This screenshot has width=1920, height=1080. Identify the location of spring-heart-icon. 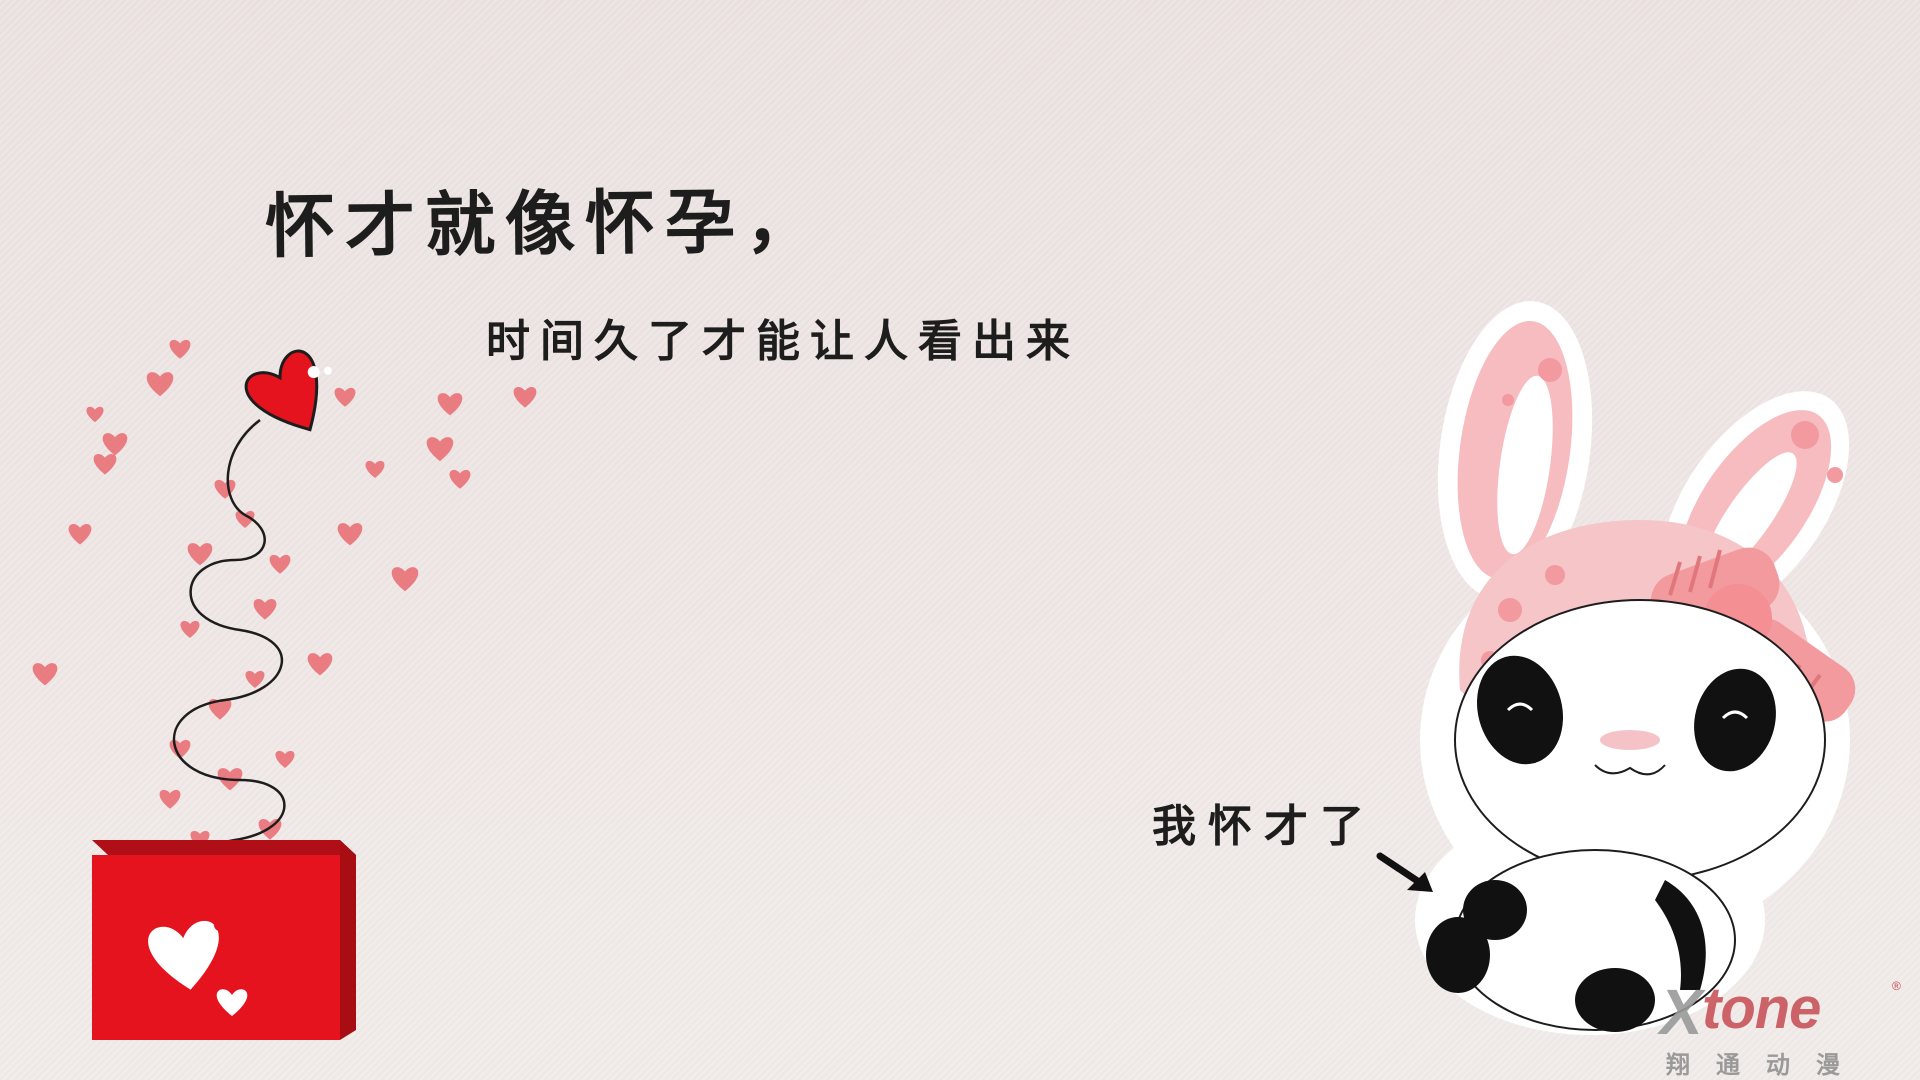
(288, 390).